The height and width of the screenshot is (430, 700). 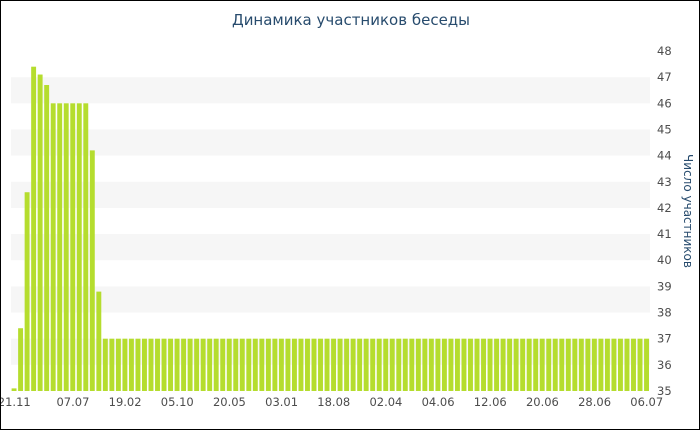 I want to click on y-tick-label: 40, so click(x=664, y=260).